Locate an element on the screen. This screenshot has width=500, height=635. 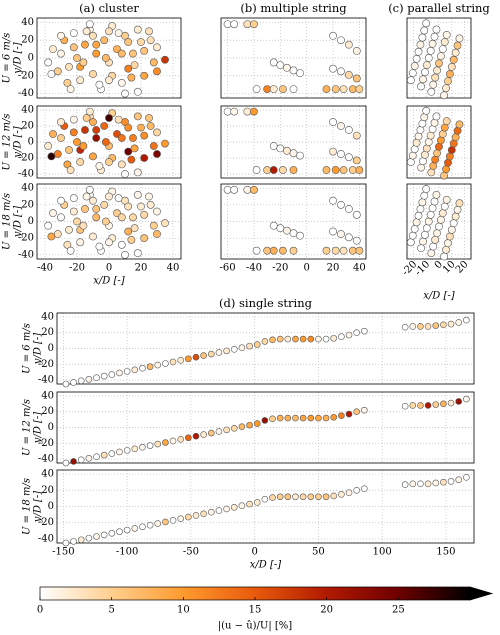
x-tick-label: -10 is located at coordinates (422, 268).